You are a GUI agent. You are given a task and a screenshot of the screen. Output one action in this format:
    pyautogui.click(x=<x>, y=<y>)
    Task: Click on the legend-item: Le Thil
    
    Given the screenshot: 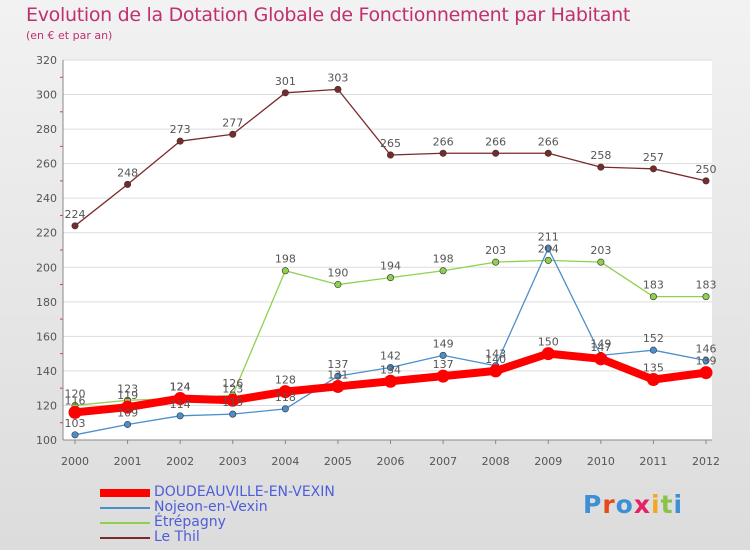 What is the action you would take?
    pyautogui.click(x=217, y=537)
    